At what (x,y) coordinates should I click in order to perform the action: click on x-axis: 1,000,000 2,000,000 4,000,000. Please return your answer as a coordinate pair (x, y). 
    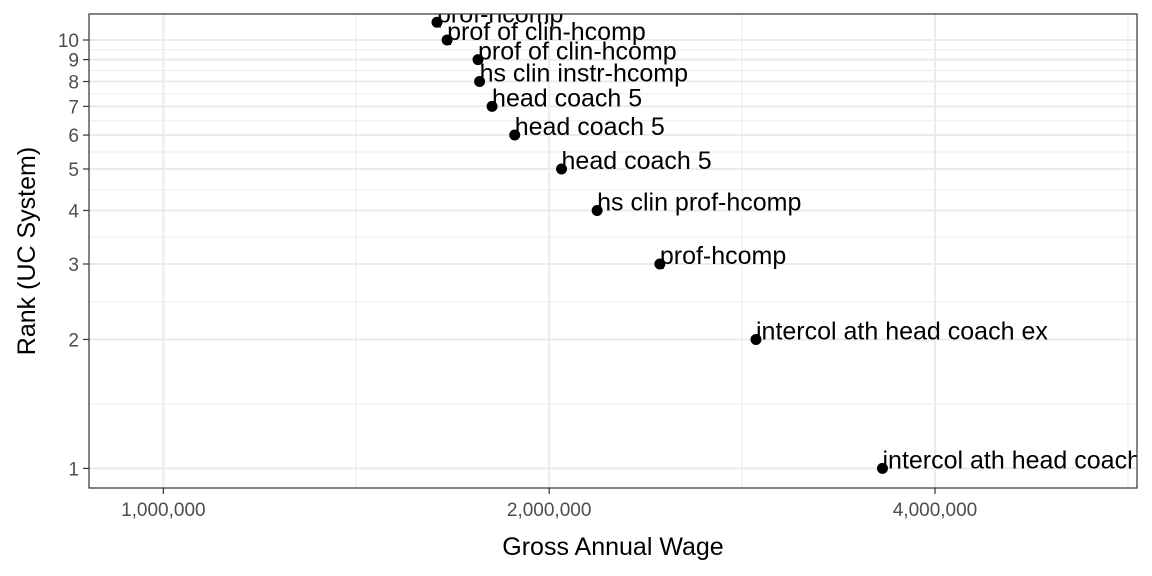
    Looking at the image, I should click on (549, 504).